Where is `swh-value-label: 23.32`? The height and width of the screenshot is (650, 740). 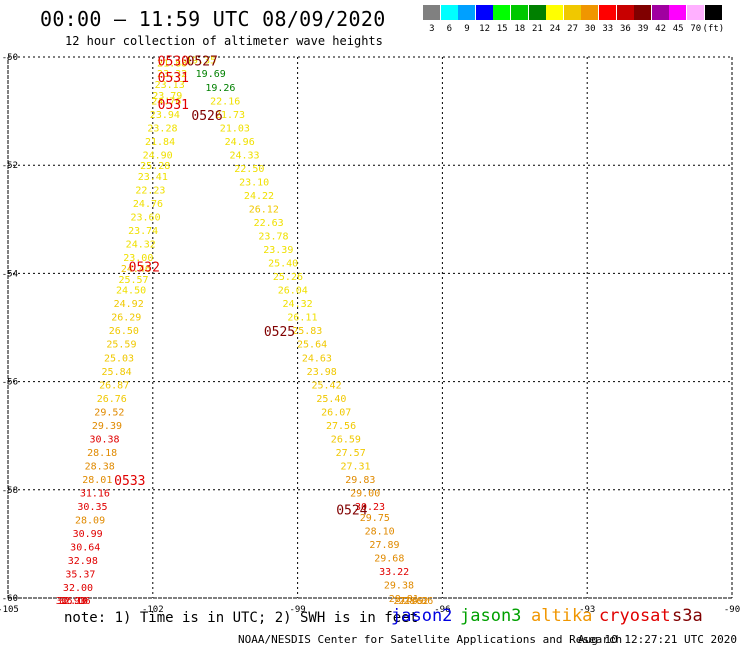
swh-value-label: 23.32 is located at coordinates (172, 74).